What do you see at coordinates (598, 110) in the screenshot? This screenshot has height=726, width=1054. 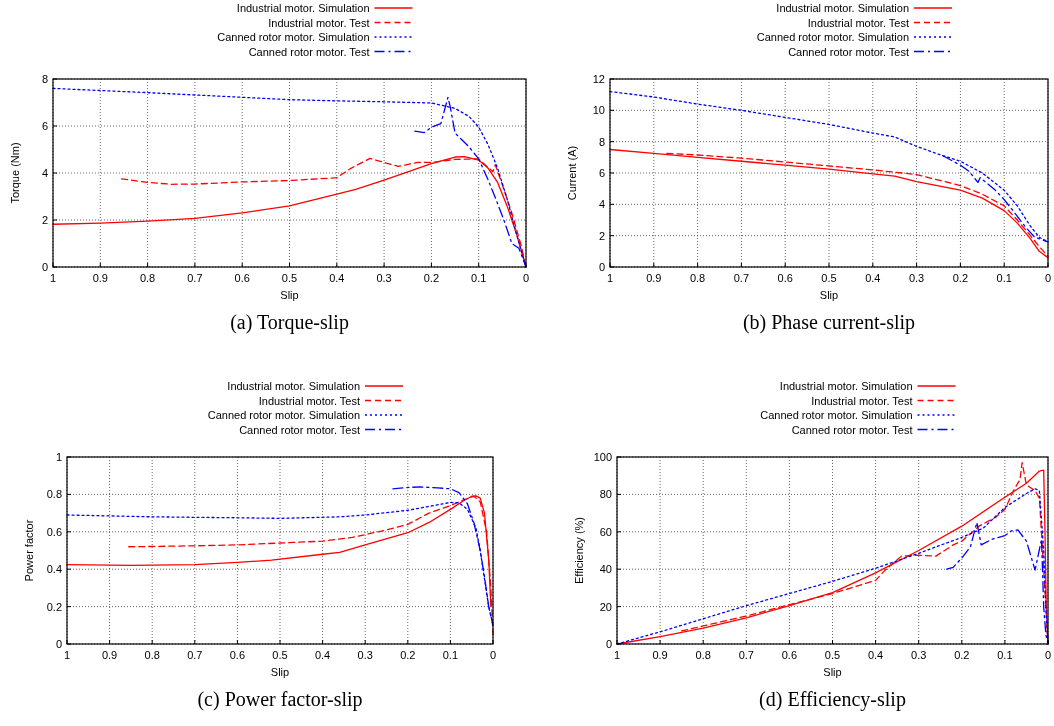 I see `y-tick-label: 10` at bounding box center [598, 110].